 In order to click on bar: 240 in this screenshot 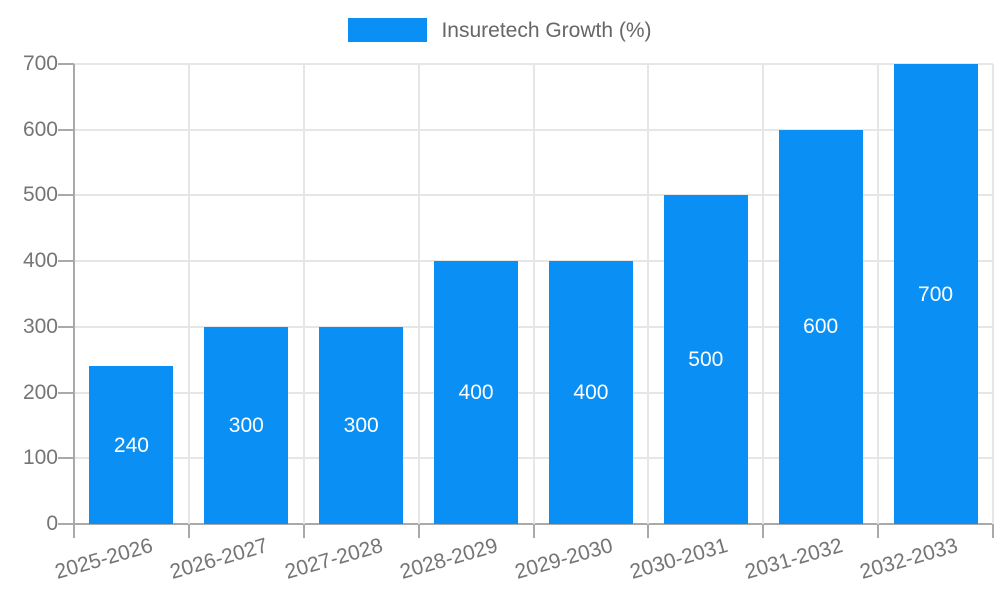, I will do `click(131, 445)`.